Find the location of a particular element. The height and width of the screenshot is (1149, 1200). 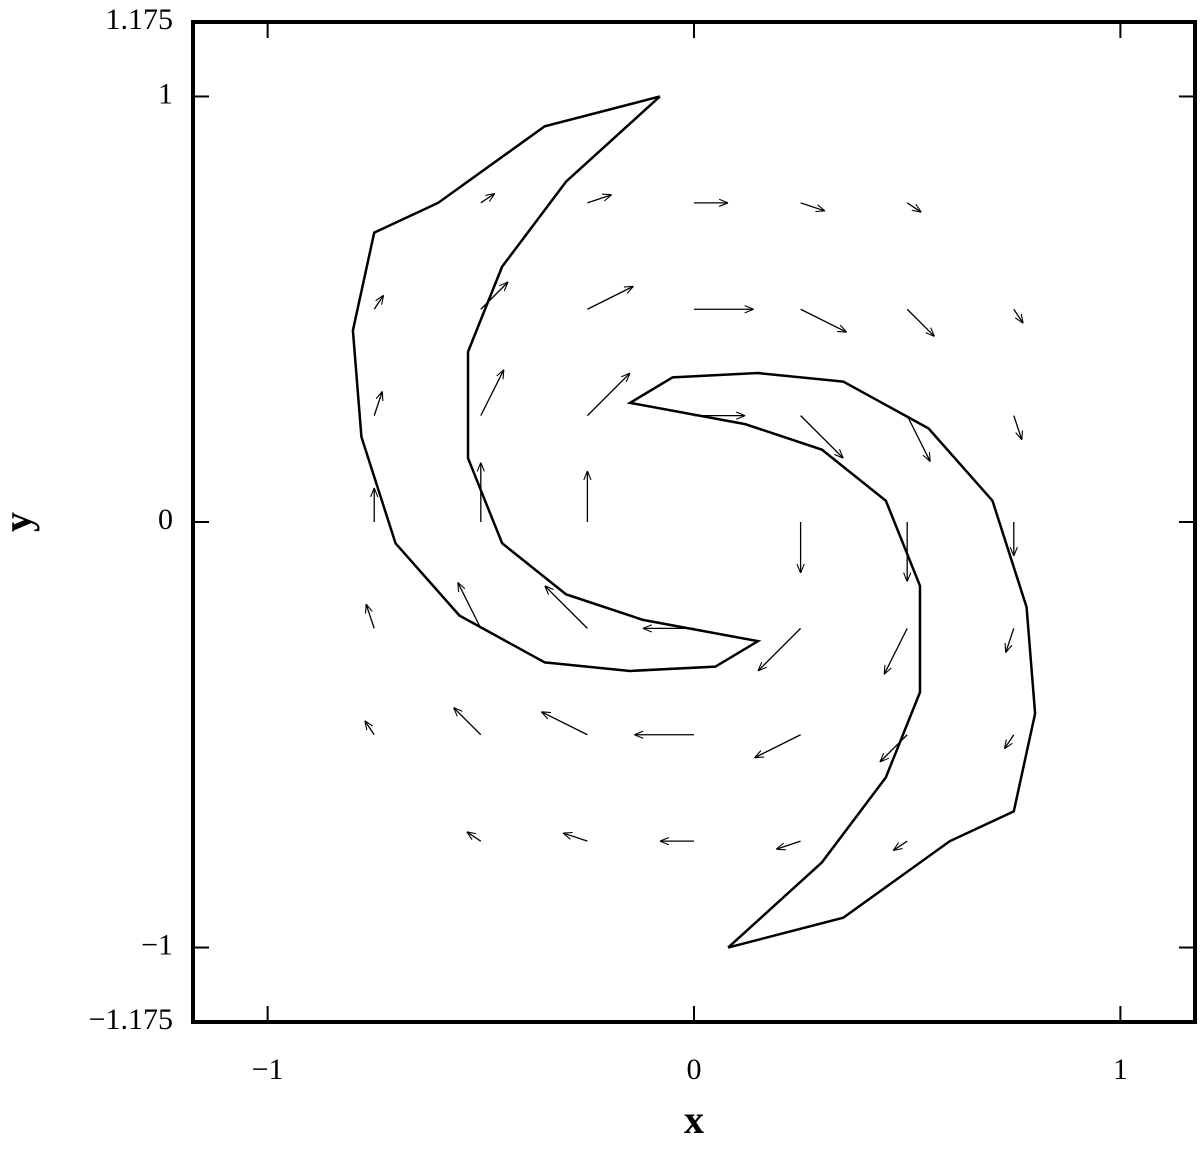

y-tick-label: 1 is located at coordinates (165, 93).